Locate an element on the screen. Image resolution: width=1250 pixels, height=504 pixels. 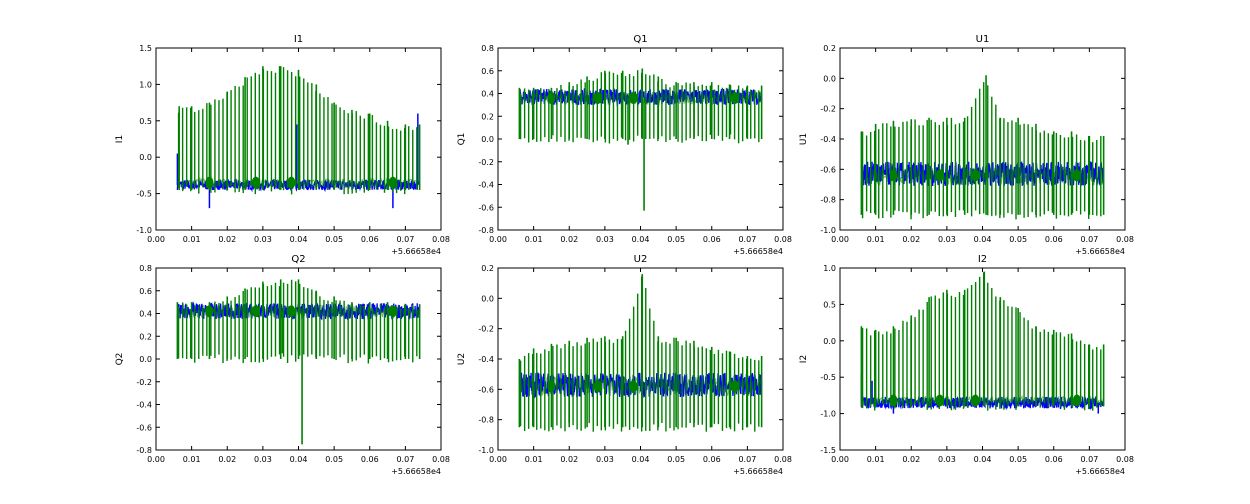
chart-title: U1 is located at coordinates (983, 39).